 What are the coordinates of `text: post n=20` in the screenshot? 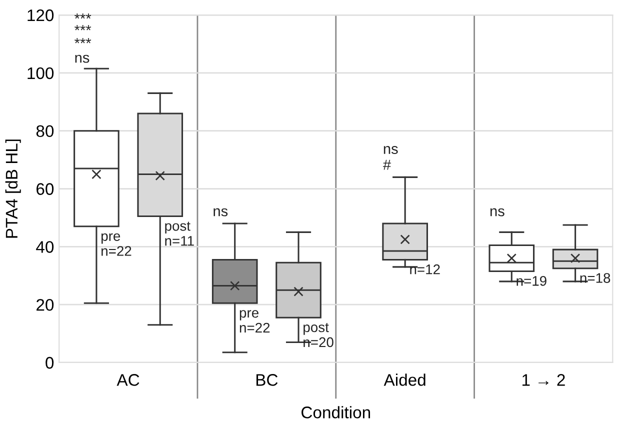 It's located at (319, 335).